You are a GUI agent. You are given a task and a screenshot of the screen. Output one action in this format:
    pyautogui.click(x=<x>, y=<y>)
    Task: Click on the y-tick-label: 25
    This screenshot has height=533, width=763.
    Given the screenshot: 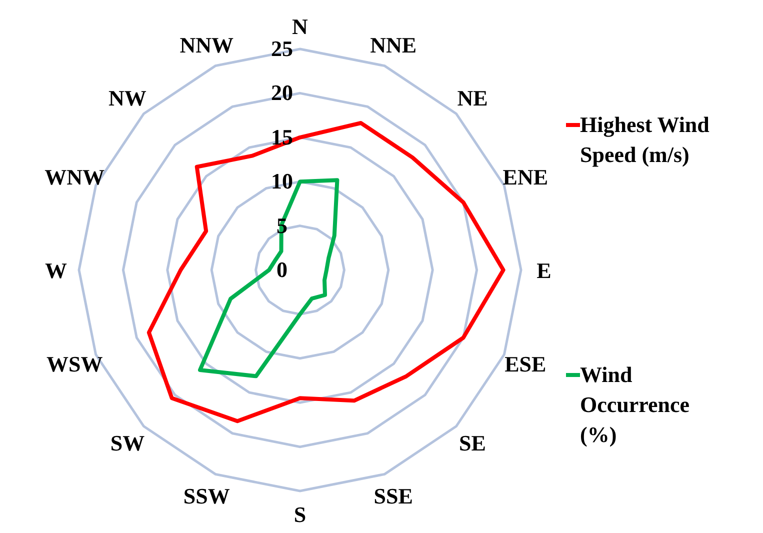 What is the action you would take?
    pyautogui.click(x=282, y=48)
    